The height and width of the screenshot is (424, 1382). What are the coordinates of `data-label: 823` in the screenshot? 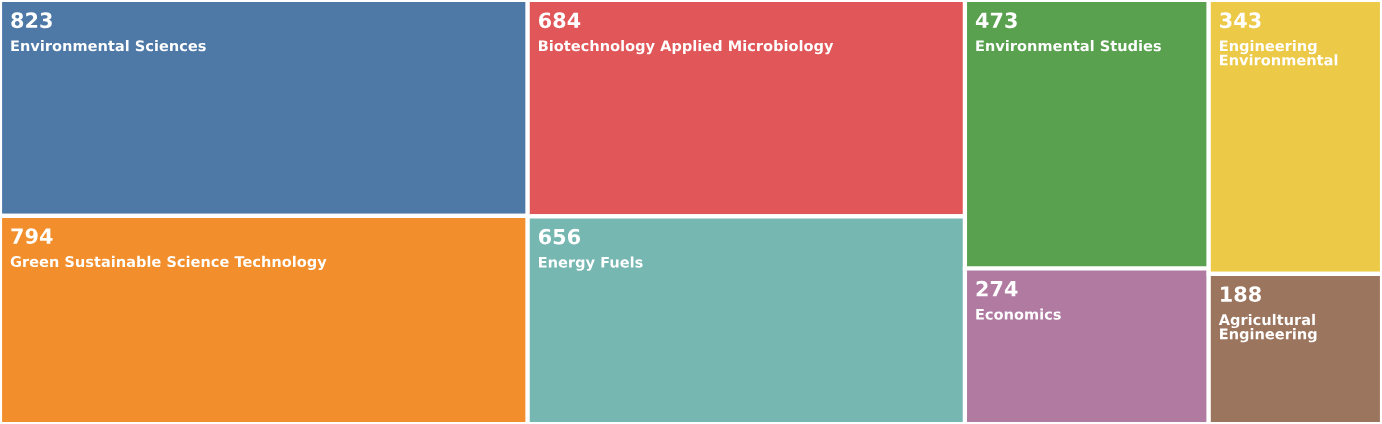 It's located at (31, 20).